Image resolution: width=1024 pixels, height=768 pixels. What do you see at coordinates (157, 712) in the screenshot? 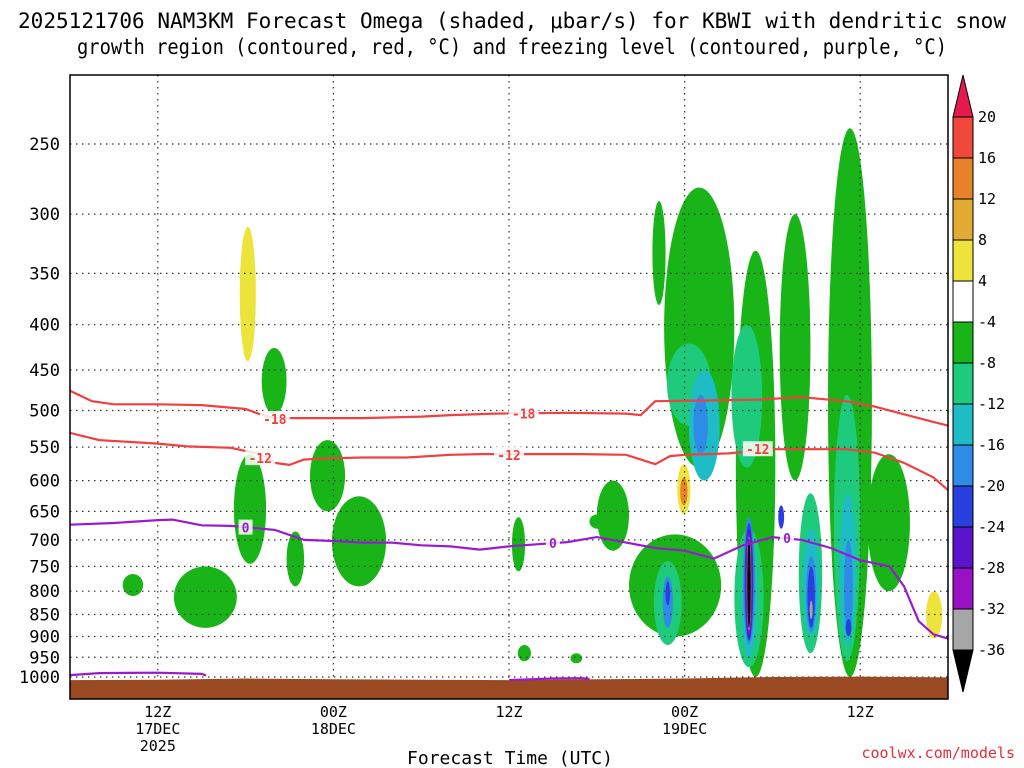
I see `x-tick-0-line1: 12Z` at bounding box center [157, 712].